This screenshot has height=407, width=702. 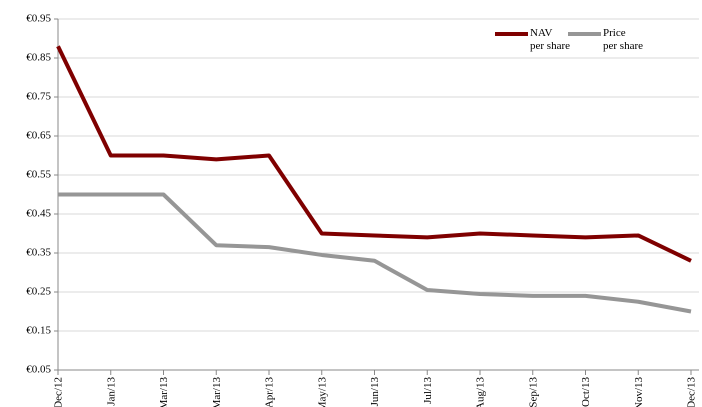 What do you see at coordinates (111, 391) in the screenshot?
I see `x-tick-label: Jan/13` at bounding box center [111, 391].